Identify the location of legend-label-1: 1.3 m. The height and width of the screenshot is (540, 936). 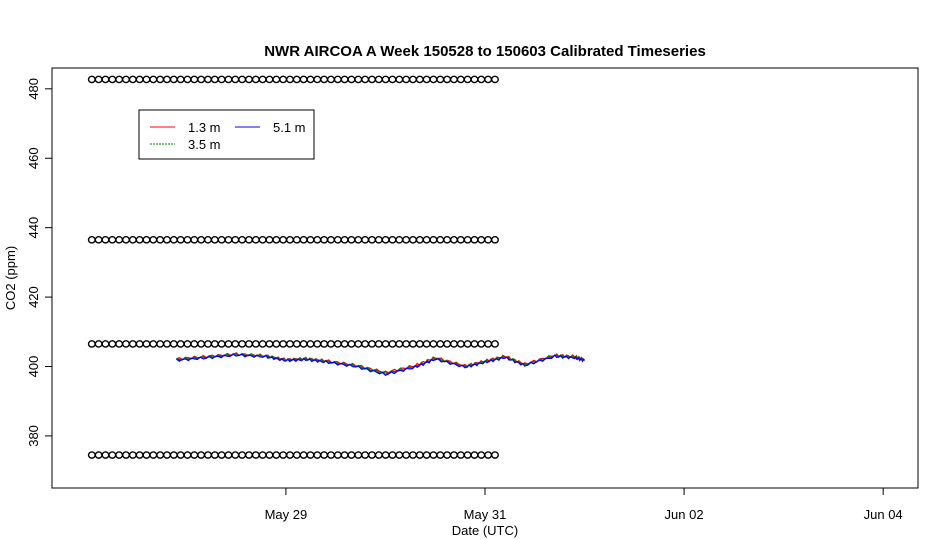
(204, 127).